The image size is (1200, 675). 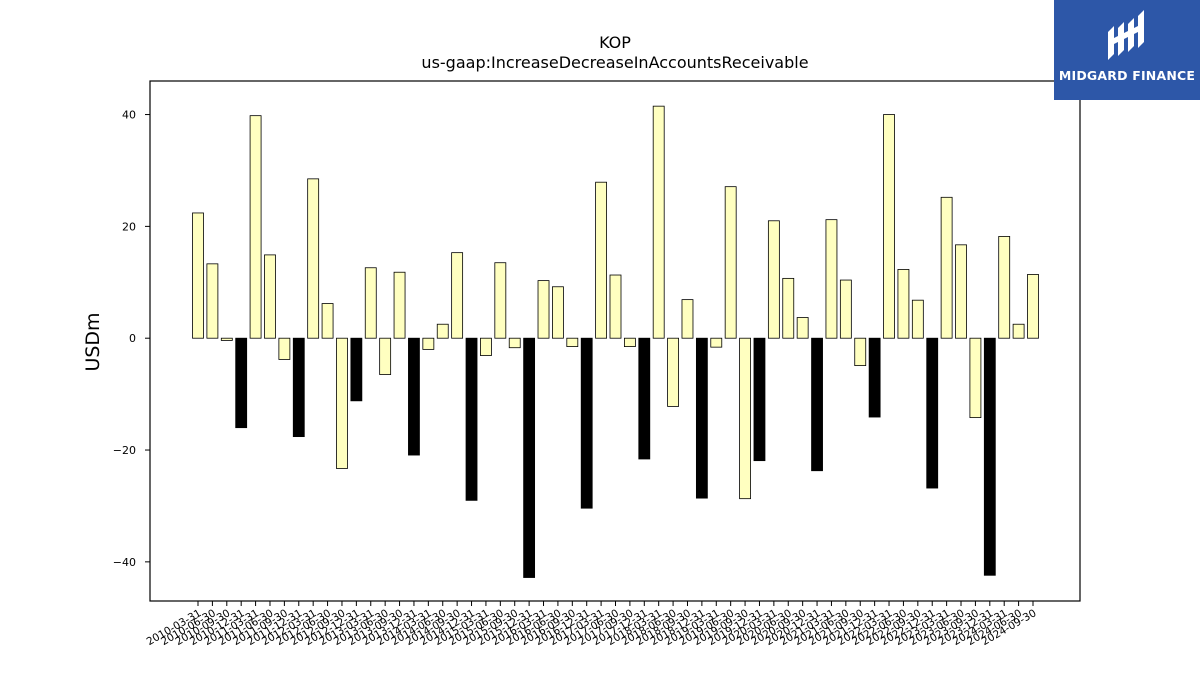 What do you see at coordinates (132, 338) in the screenshot?
I see `y-tick-label: 0` at bounding box center [132, 338].